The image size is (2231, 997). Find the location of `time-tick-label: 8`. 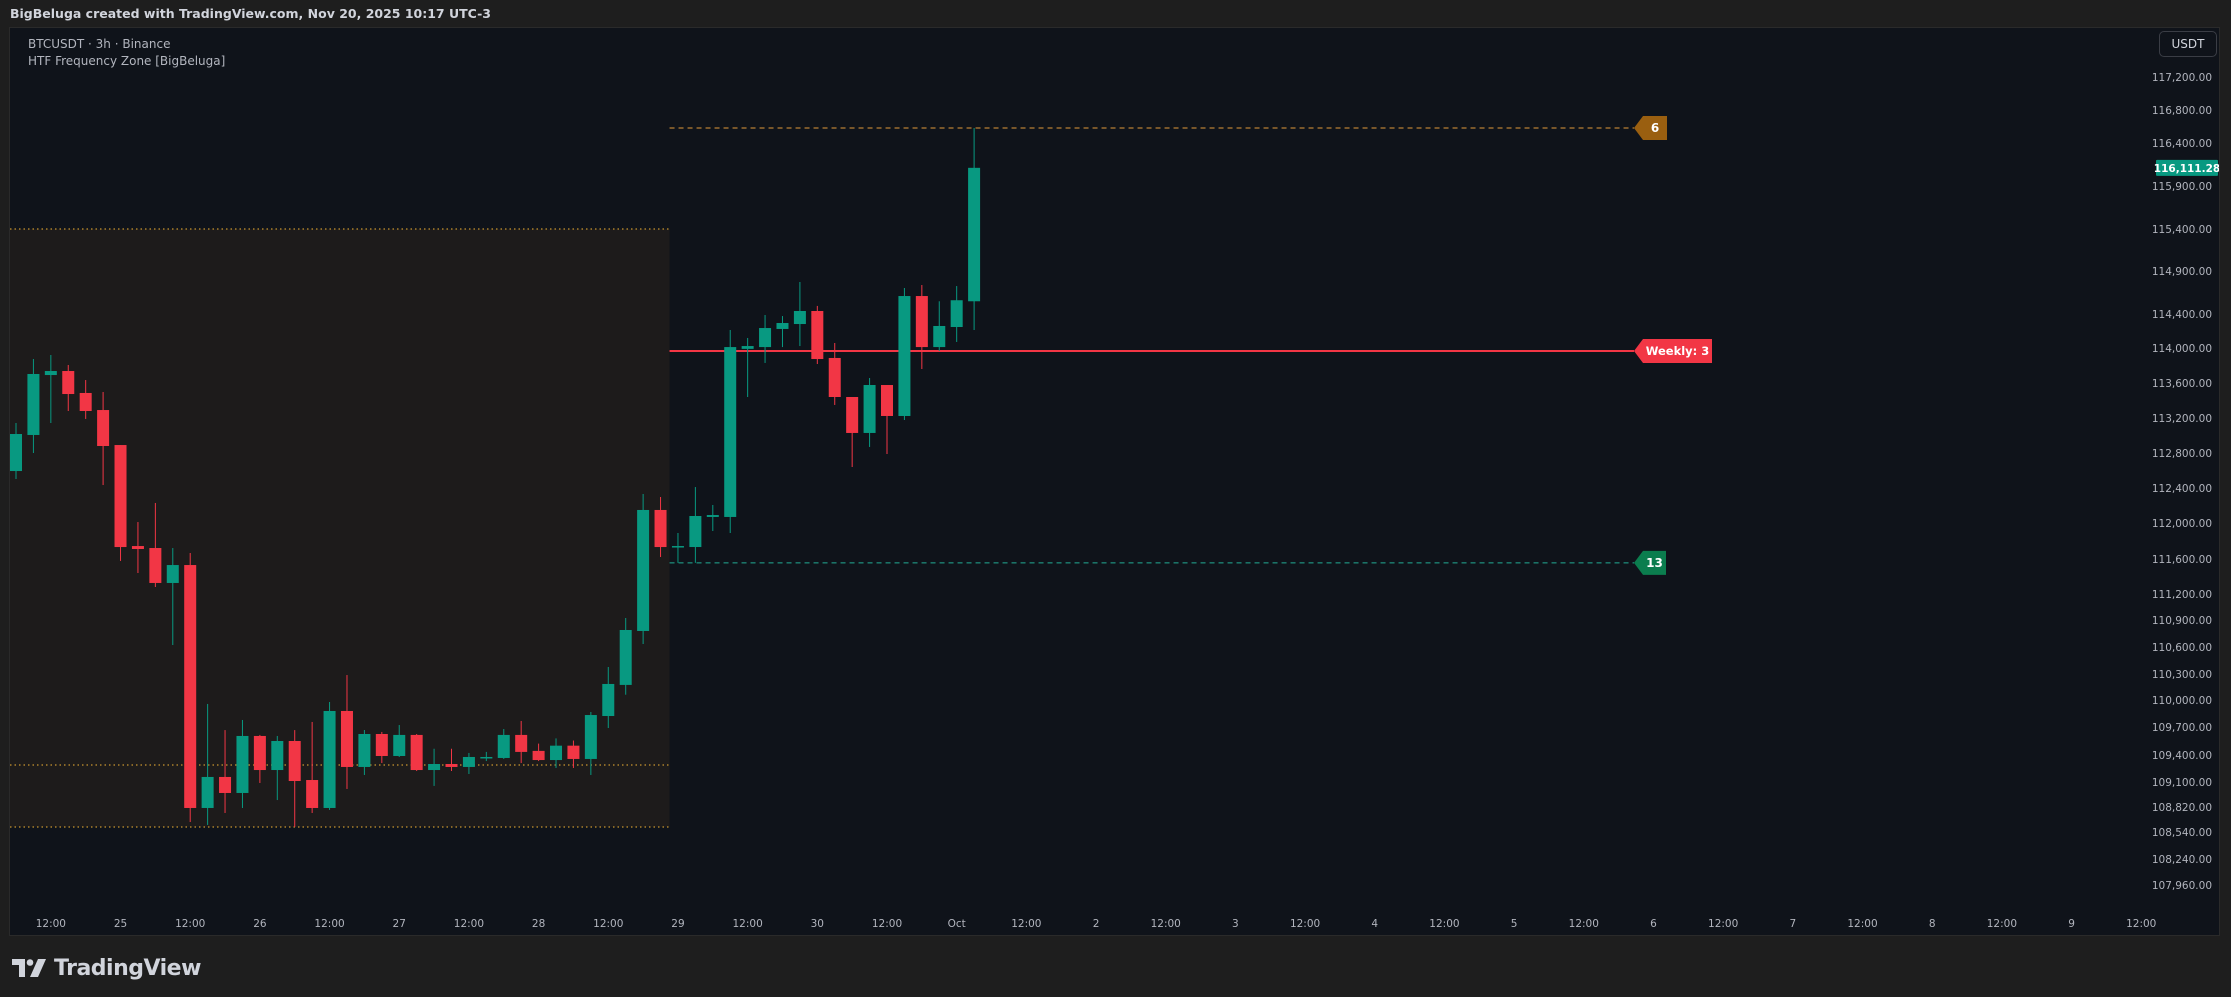

time-tick-label: 8 is located at coordinates (1932, 924).